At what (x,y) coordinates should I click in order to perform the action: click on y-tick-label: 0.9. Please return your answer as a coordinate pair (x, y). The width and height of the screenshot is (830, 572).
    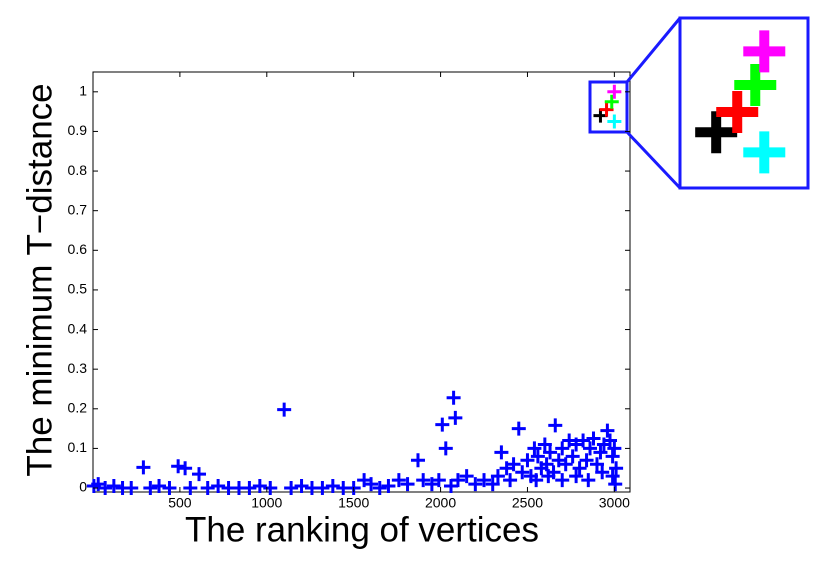
    Looking at the image, I should click on (78, 130).